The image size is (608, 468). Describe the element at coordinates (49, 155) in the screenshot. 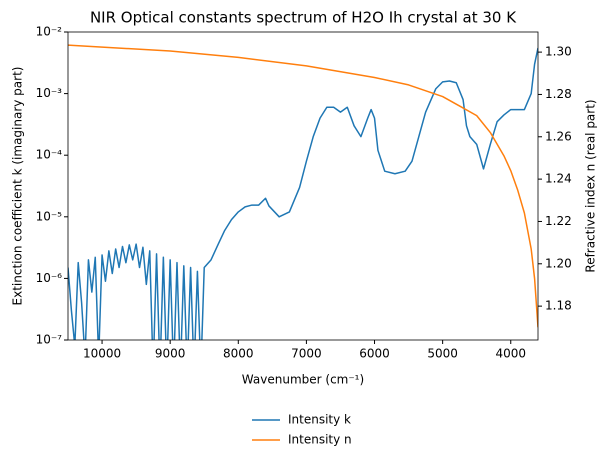

I see `y-tick-label: 10⁻⁴` at that location.